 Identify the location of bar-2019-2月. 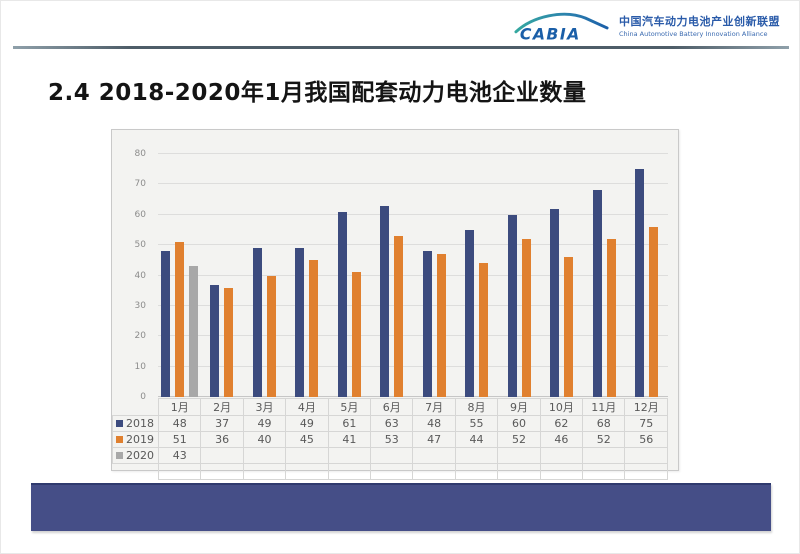
(229, 342).